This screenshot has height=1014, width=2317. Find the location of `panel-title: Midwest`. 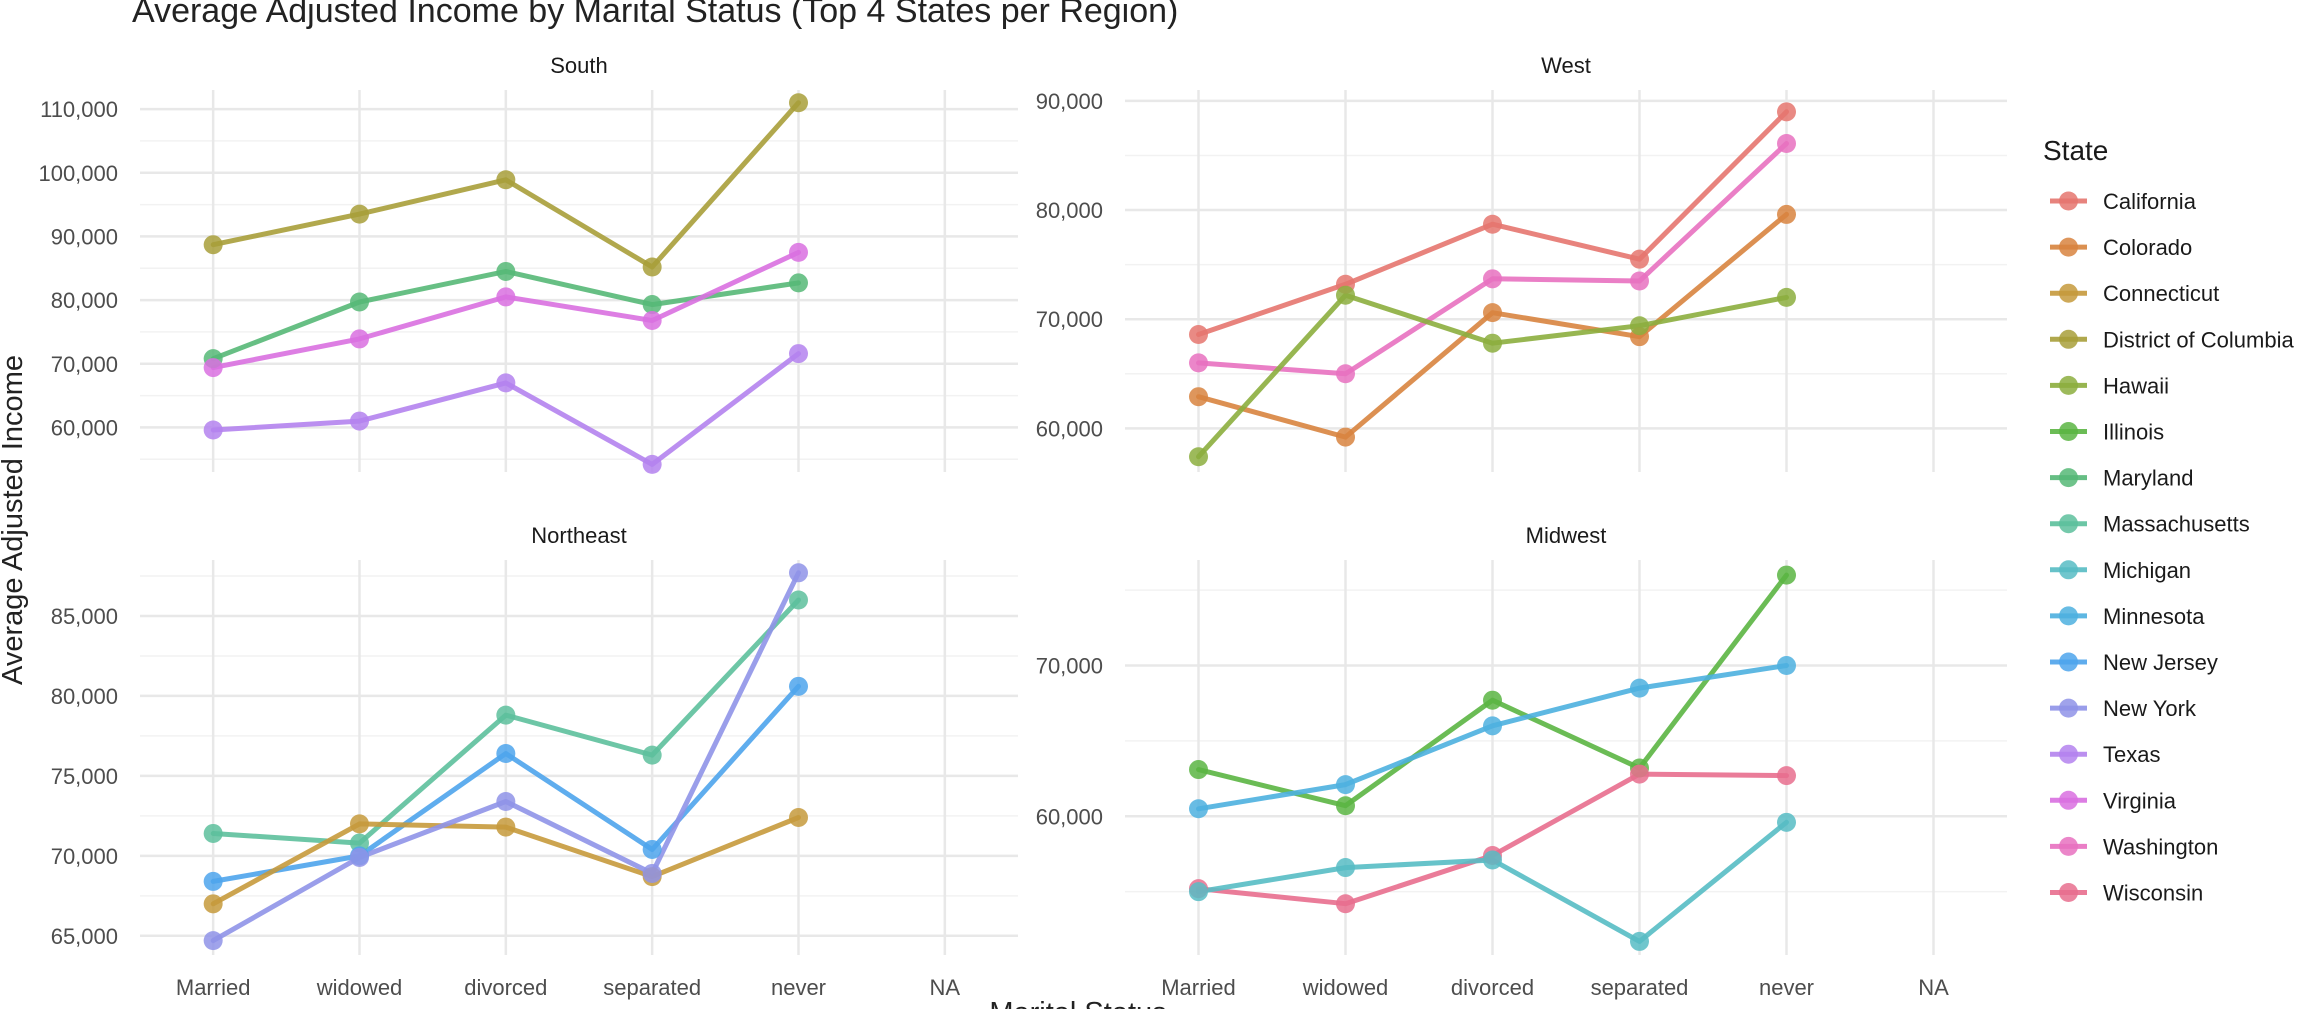

panel-title: Midwest is located at coordinates (1566, 535).